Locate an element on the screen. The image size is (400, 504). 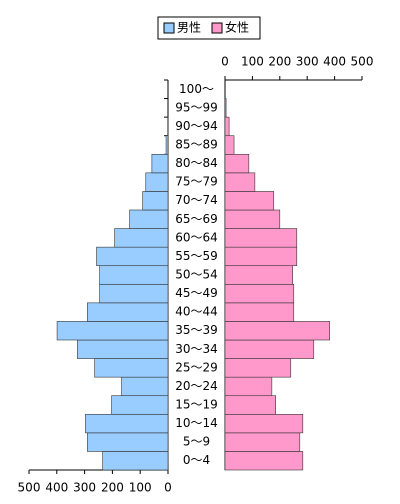
category-label: 5～9 is located at coordinates (196, 442).